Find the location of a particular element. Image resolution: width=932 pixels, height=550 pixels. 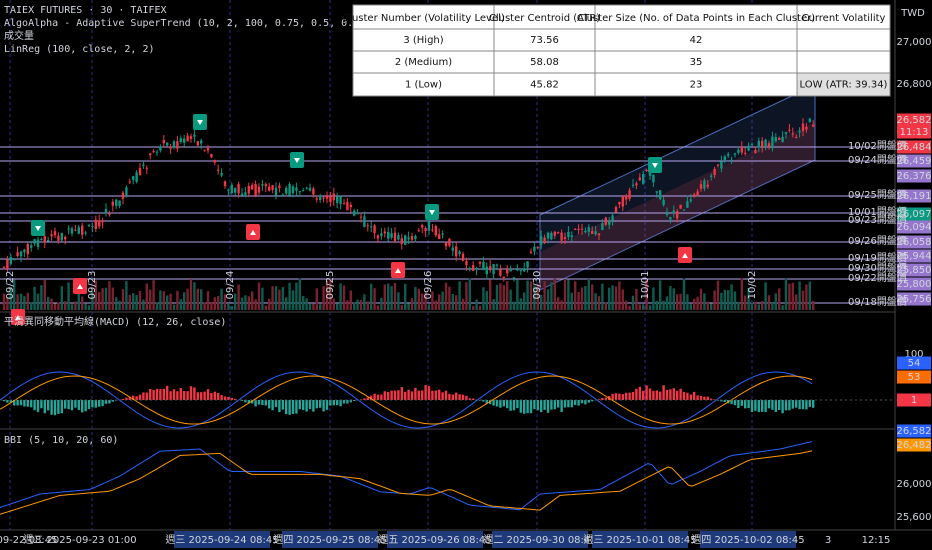

table-cell-text: LOW (ATR: 39.34) is located at coordinates (844, 85).